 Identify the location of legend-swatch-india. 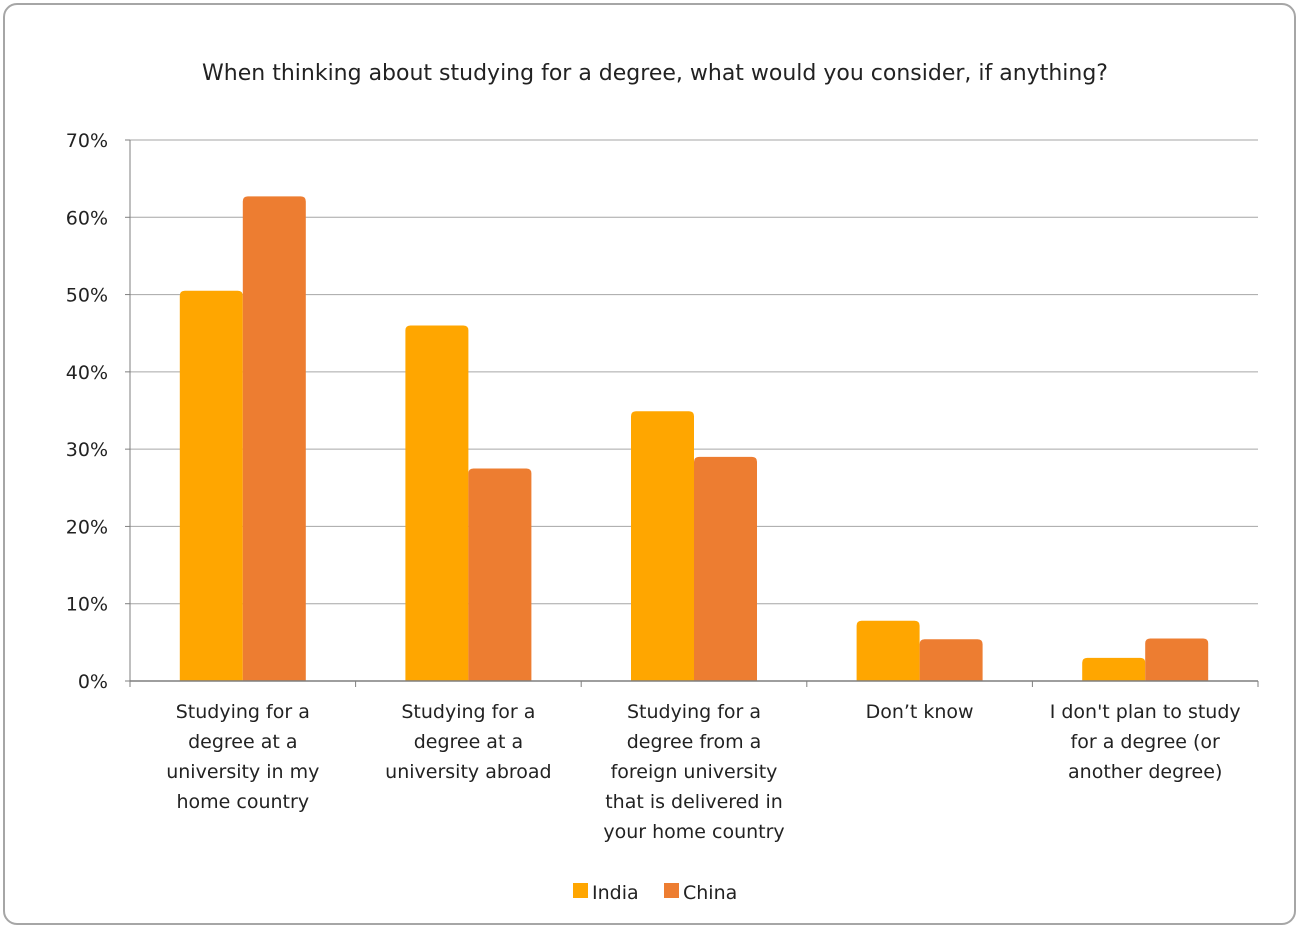
(580, 890).